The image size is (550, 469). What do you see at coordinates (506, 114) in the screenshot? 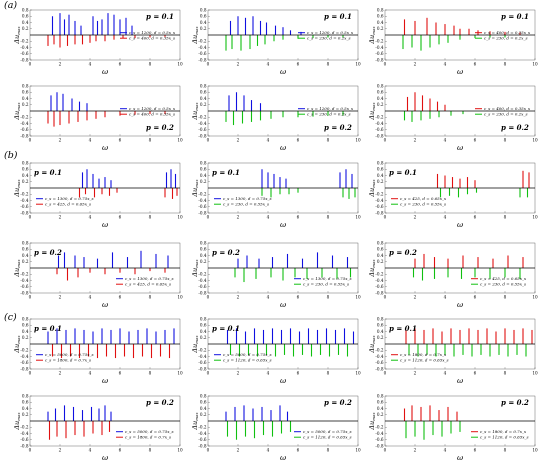
I see `legend-entry: c_s = 230, d = 0.2x_s` at bounding box center [506, 114].